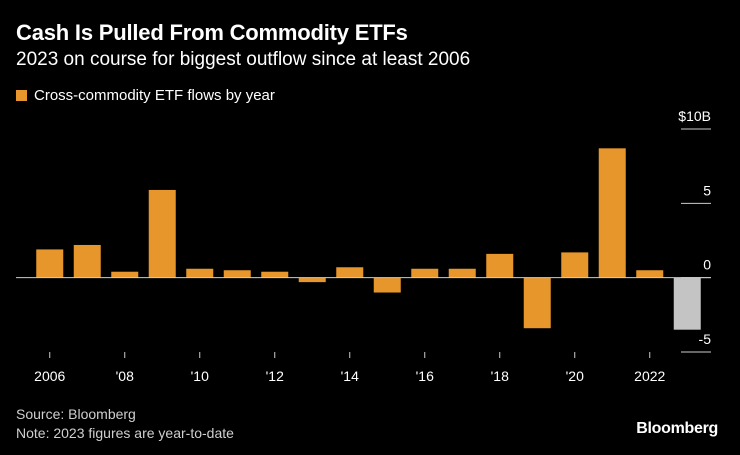  What do you see at coordinates (425, 273) in the screenshot?
I see `bar-2016` at bounding box center [425, 273].